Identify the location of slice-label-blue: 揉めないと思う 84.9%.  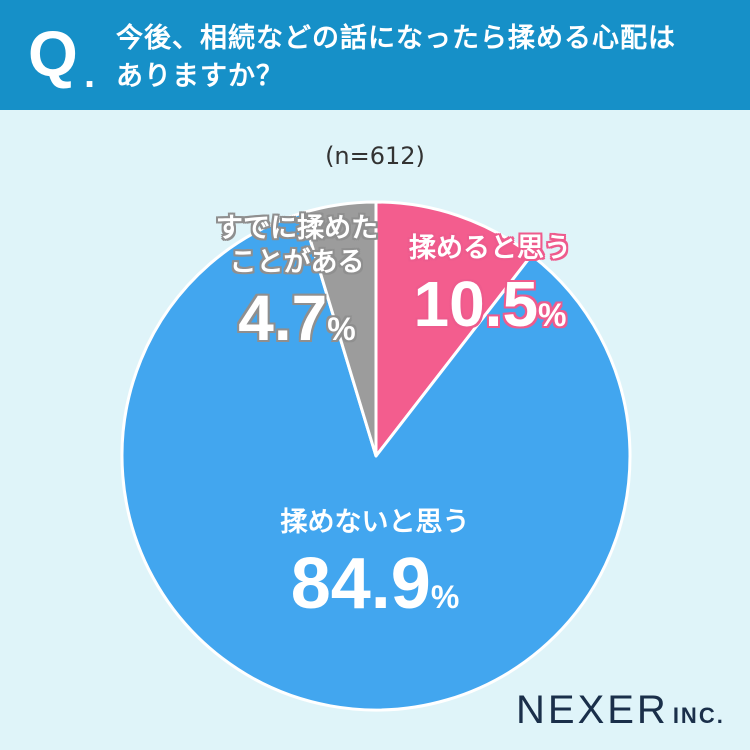
(375, 573).